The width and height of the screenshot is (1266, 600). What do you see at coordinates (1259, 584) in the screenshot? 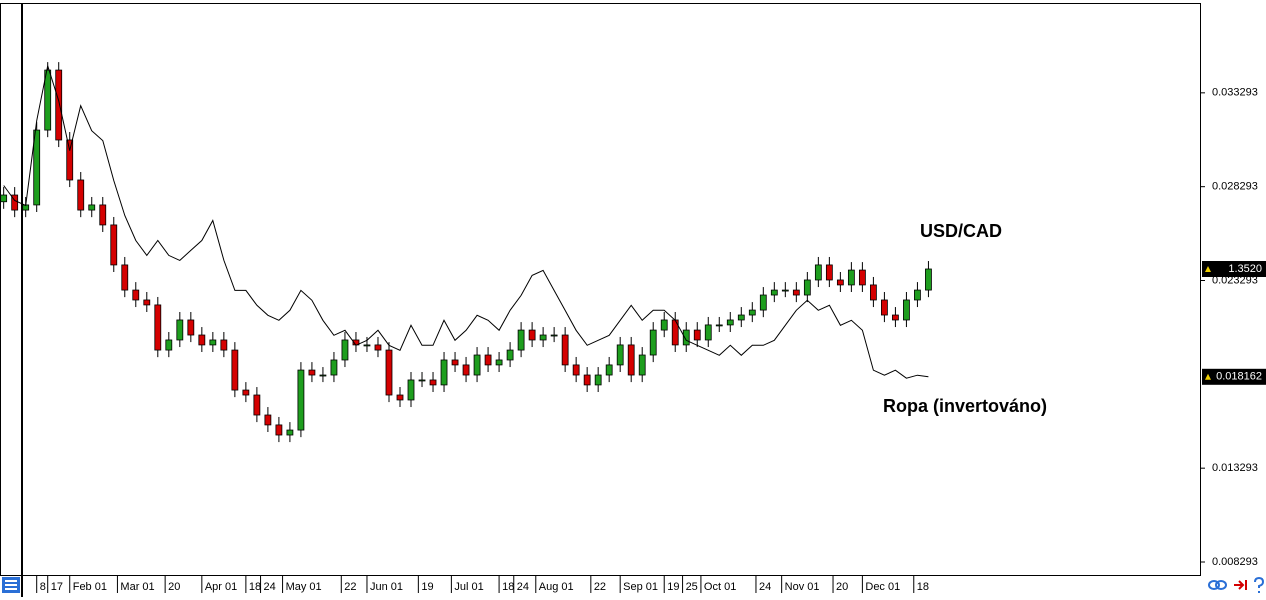
I see `help-icon` at bounding box center [1259, 584].